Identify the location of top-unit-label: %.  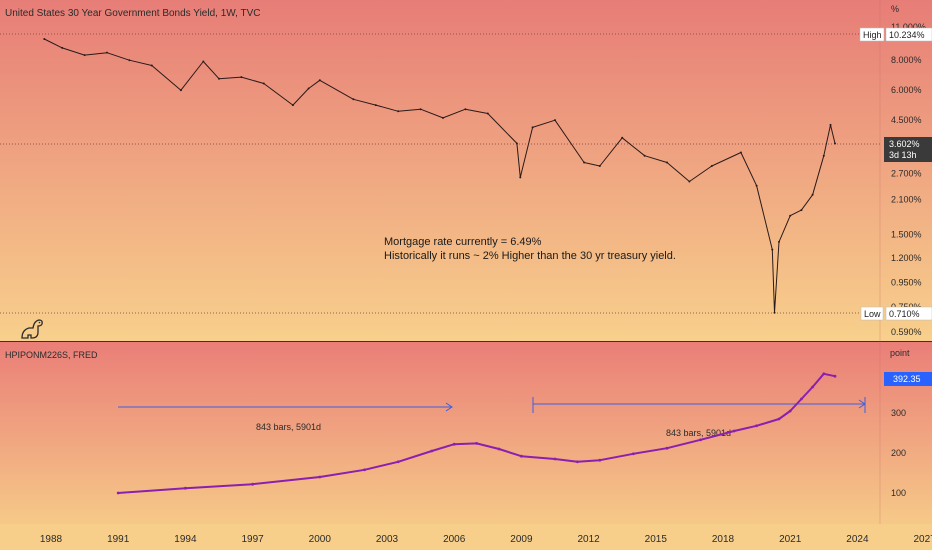
(895, 9).